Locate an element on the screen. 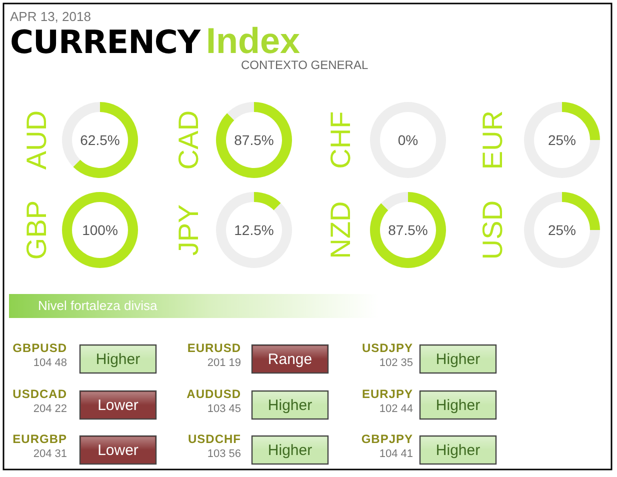 The width and height of the screenshot is (617, 477). text: 204 31 is located at coordinates (50, 454).